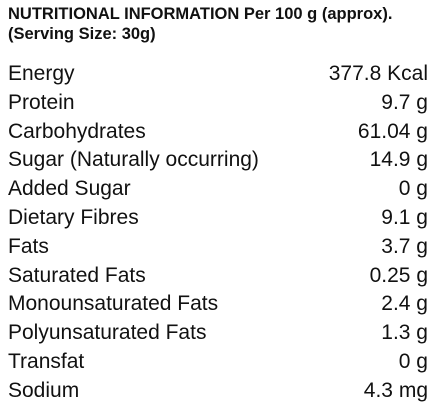 Image resolution: width=436 pixels, height=407 pixels. Describe the element at coordinates (378, 73) in the screenshot. I see `nutrient-value: 377.8 Kcal` at that location.